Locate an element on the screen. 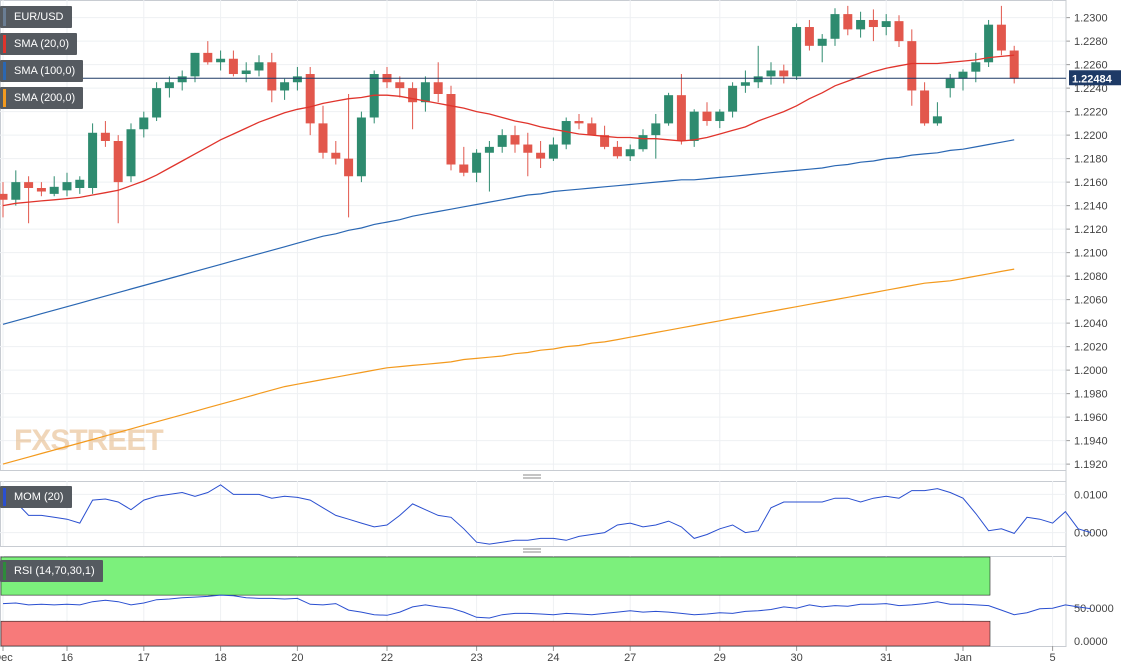 The height and width of the screenshot is (669, 1136). mom-panel-frame is located at coordinates (533, 514).